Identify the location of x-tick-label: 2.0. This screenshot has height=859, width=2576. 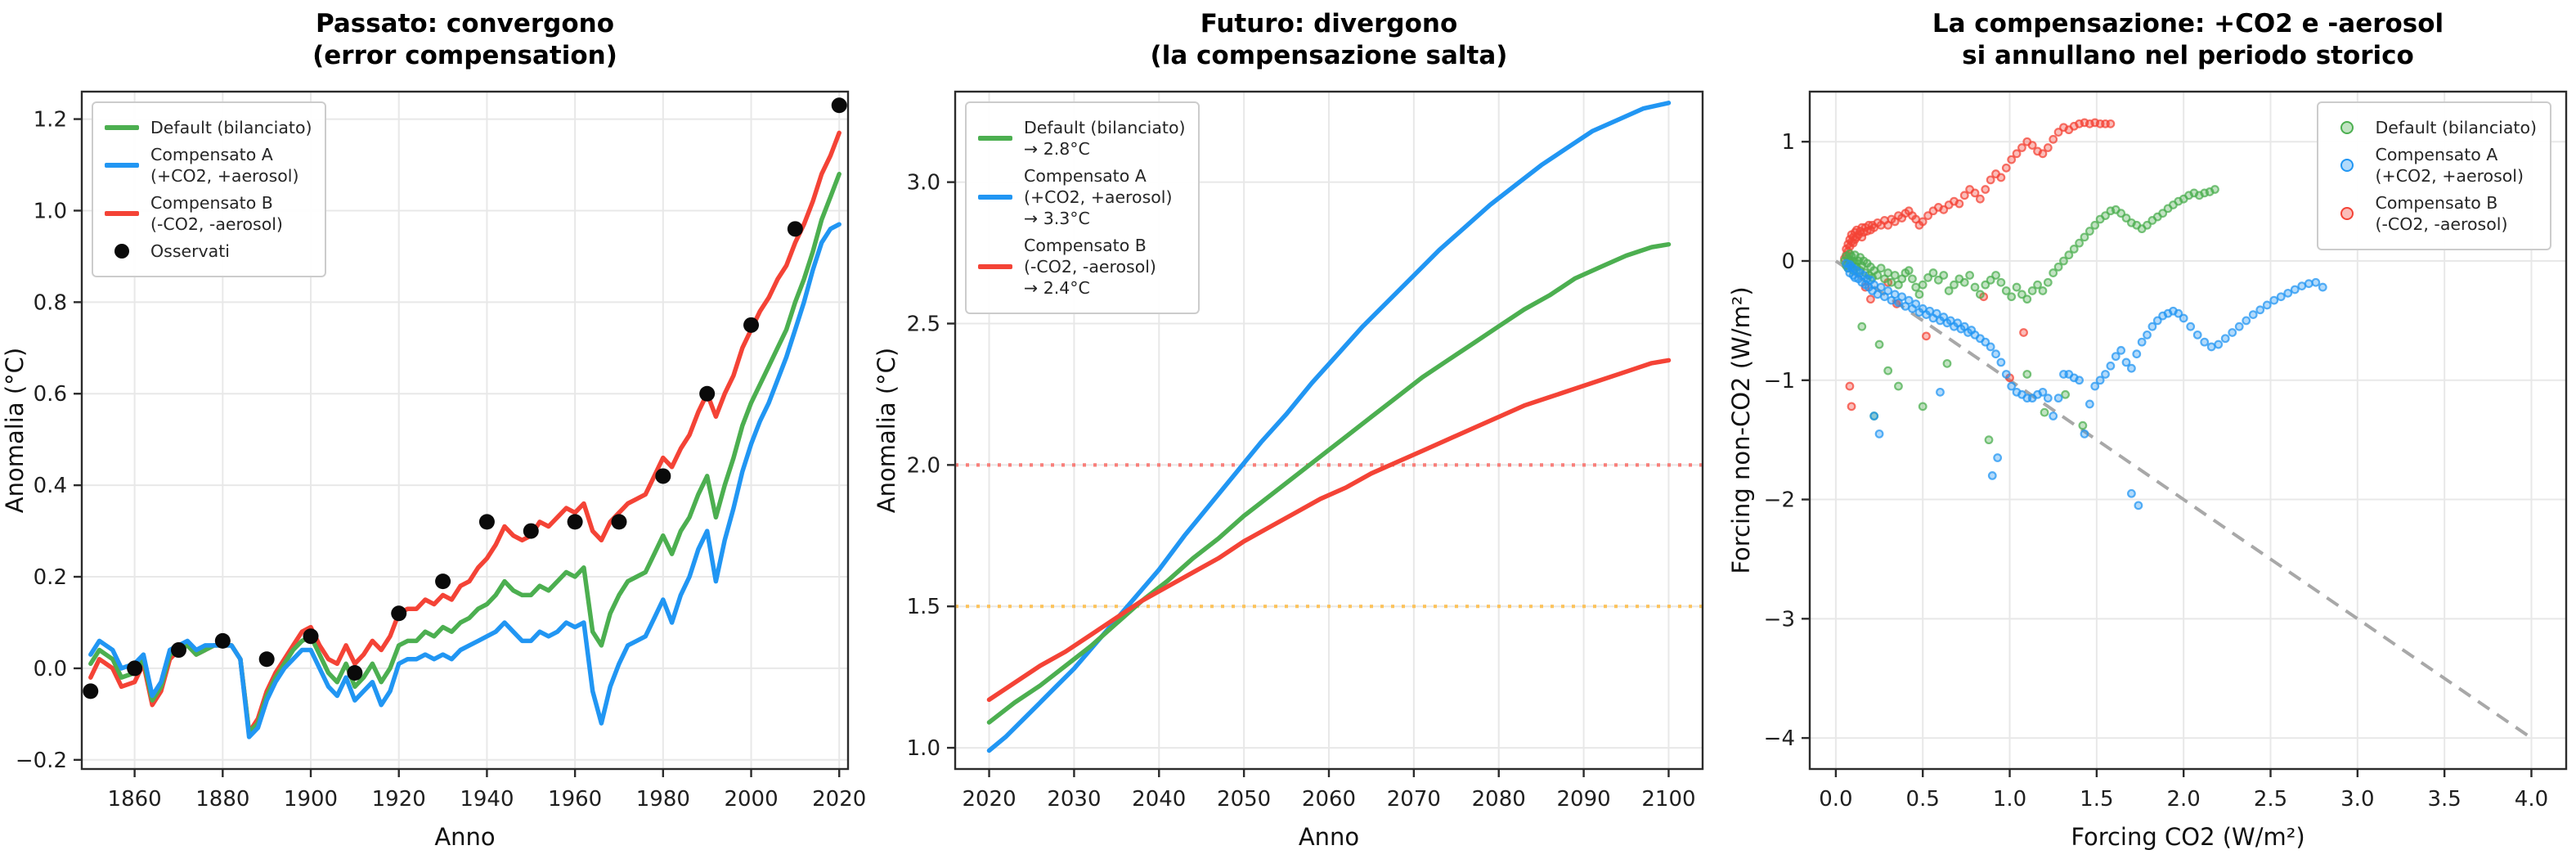
(2184, 800).